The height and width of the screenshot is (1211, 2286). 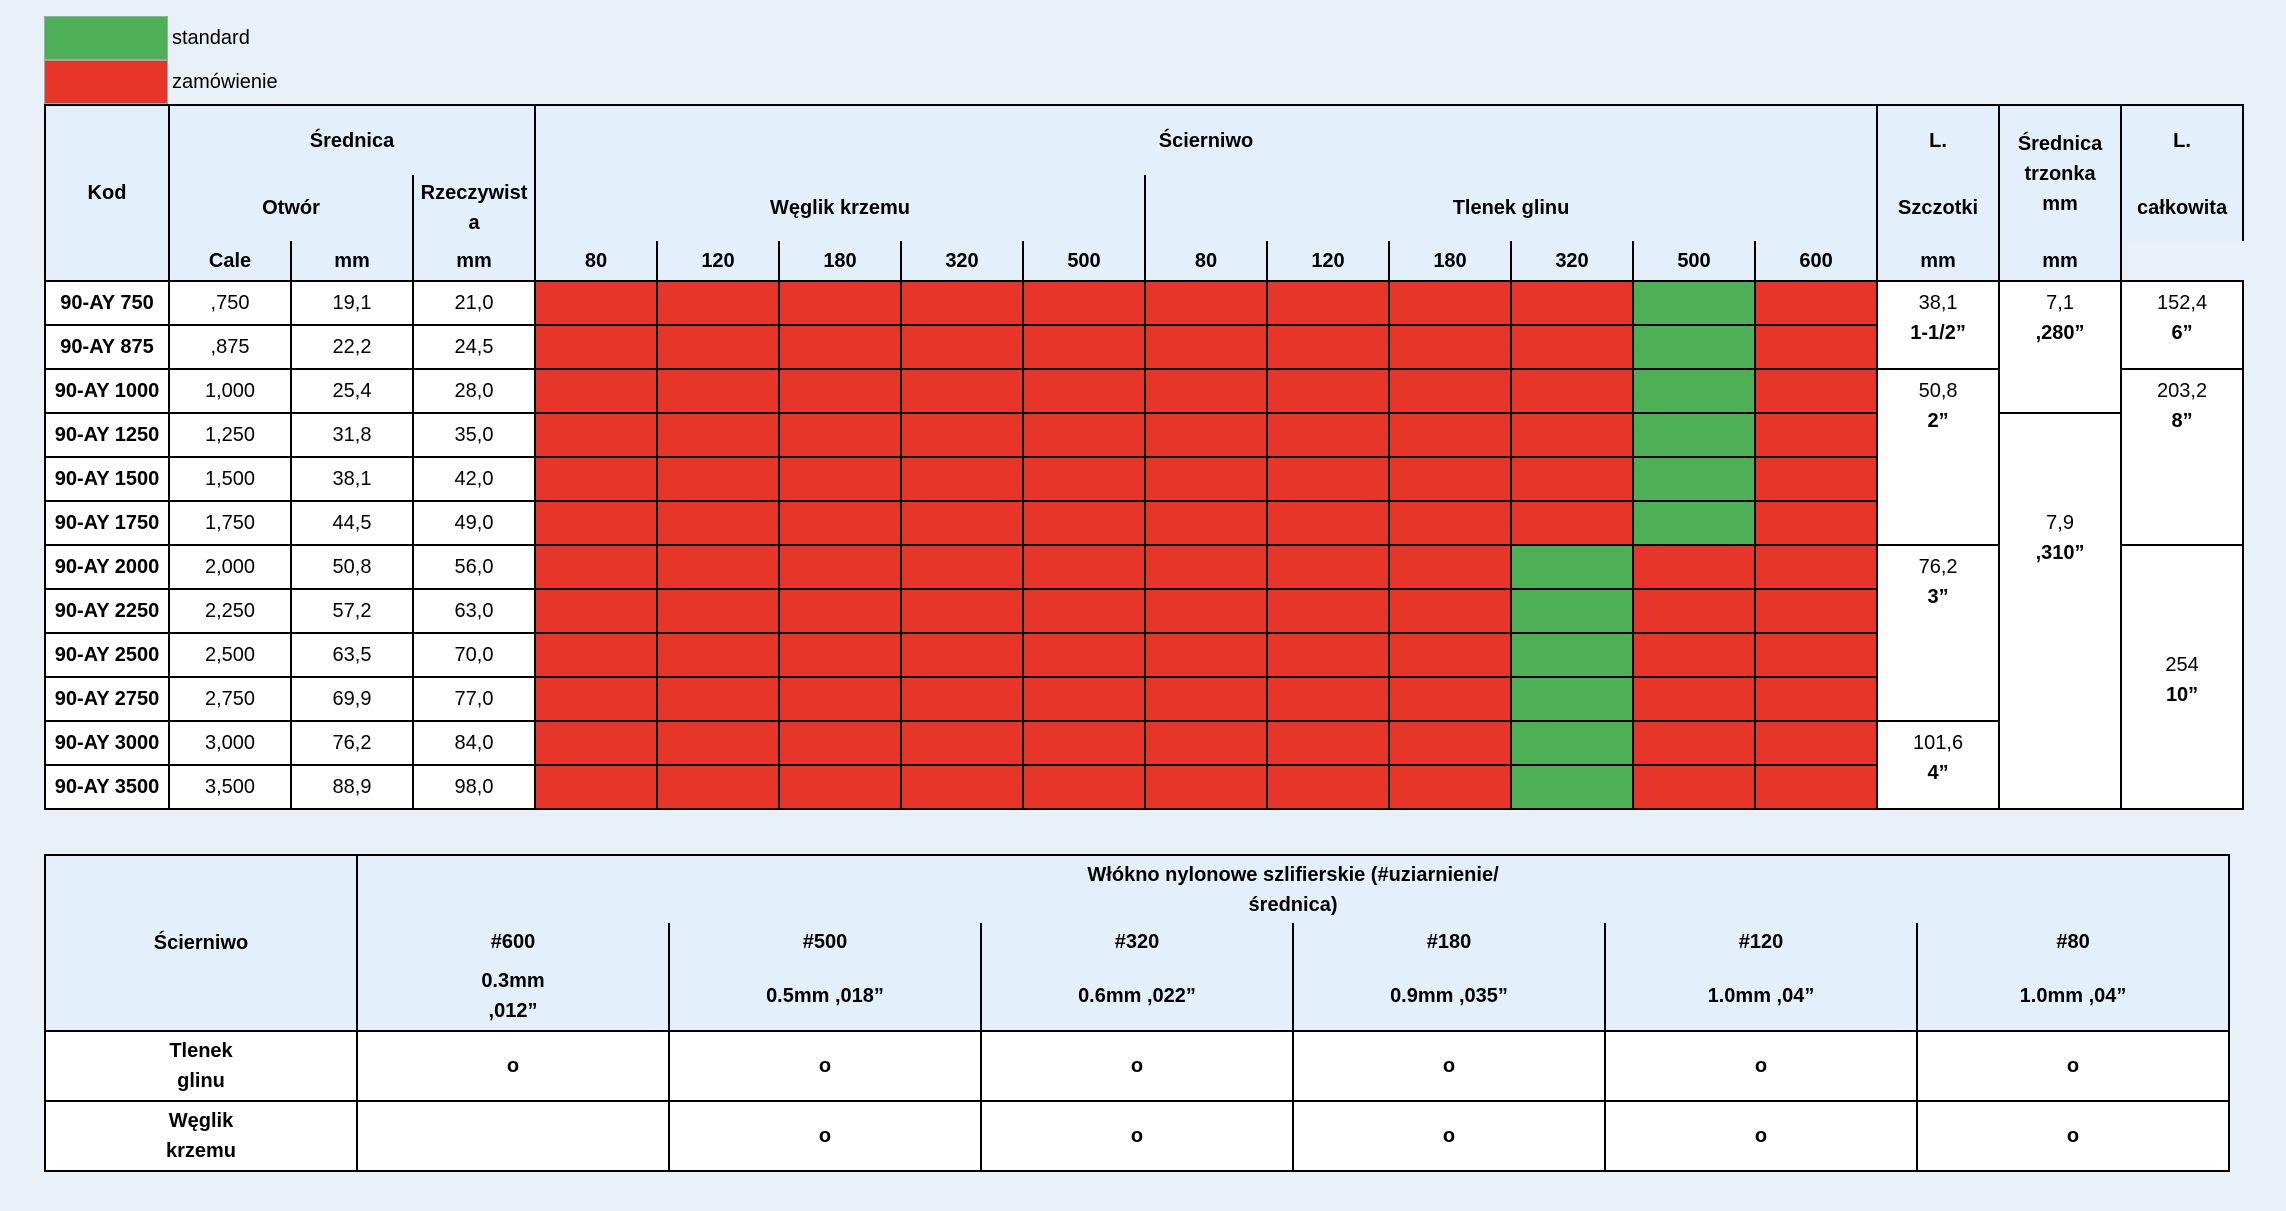 I want to click on table-row: 90-AY 1000 1,000 25,4 28,0 50,8 2” 203,2 8”, so click(x=1144, y=457).